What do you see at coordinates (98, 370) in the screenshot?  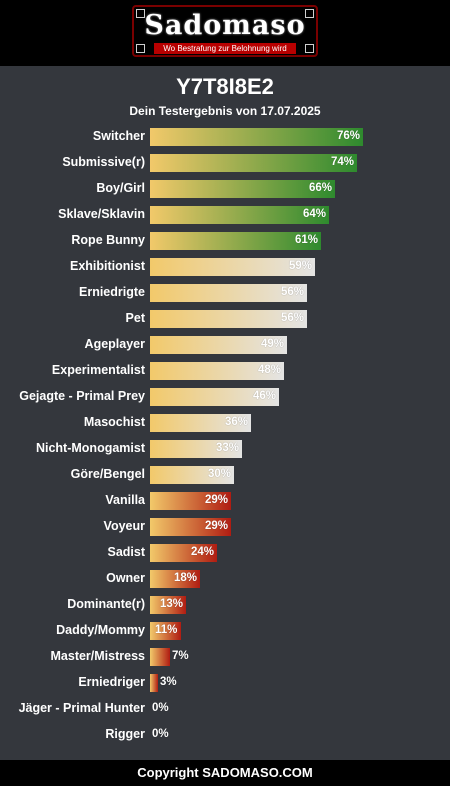 I see `category-label: Experimentalist` at bounding box center [98, 370].